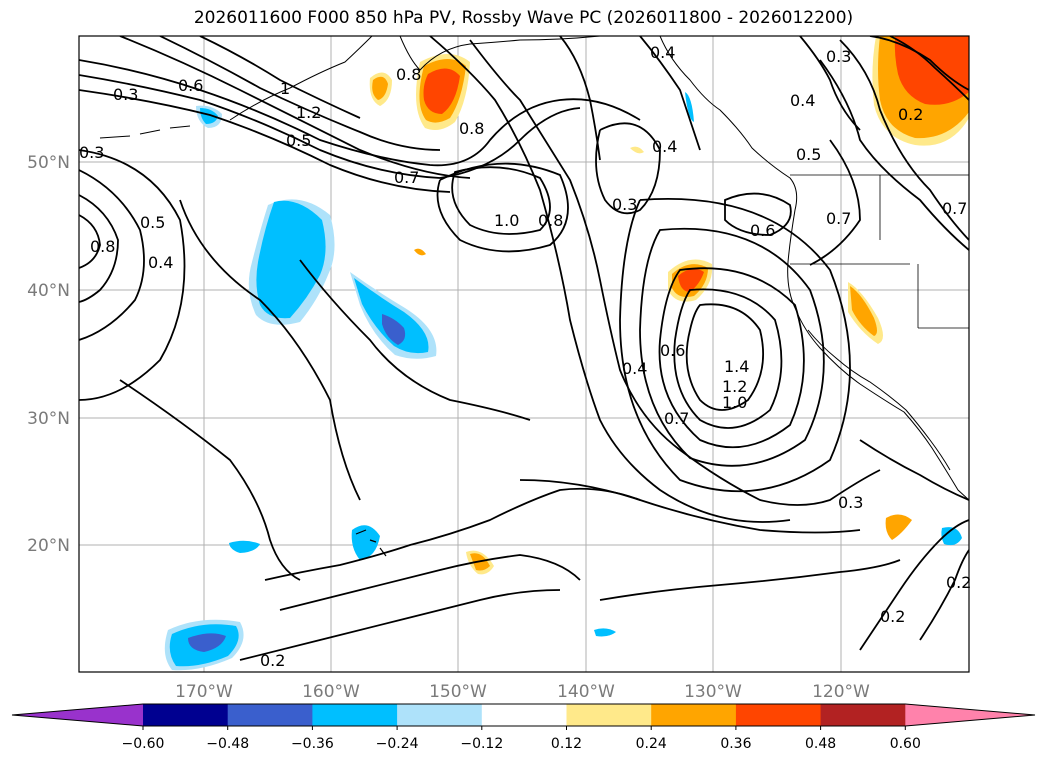 The height and width of the screenshot is (765, 1047). I want to click on lat-tick-label: 40°N, so click(48, 291).